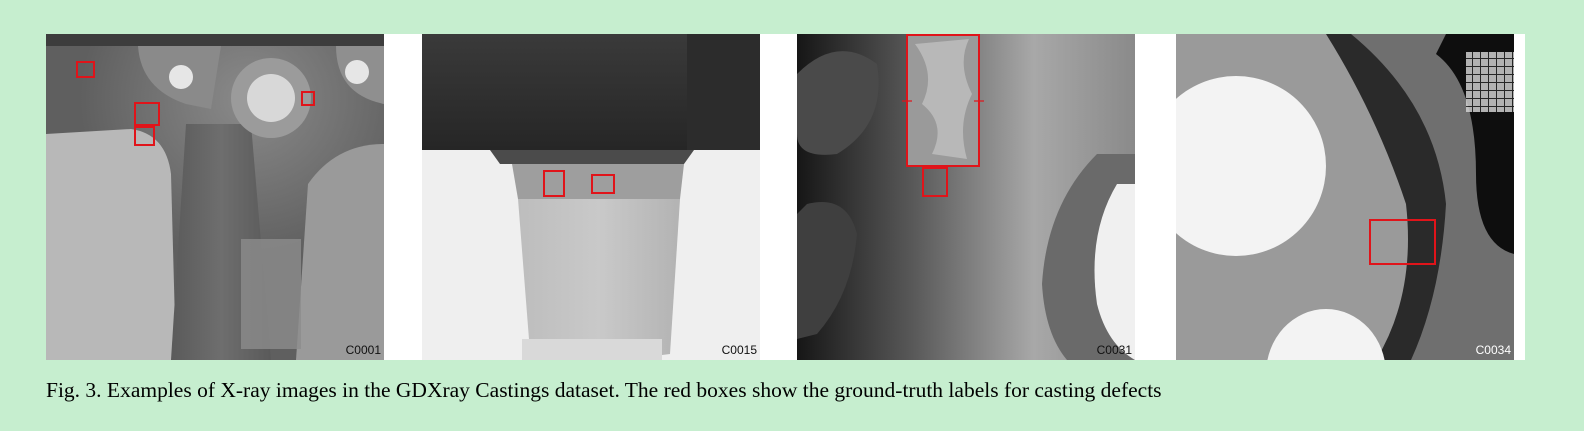 The image size is (1584, 431). Describe the element at coordinates (739, 350) in the screenshot. I see `panel-label: C0015` at that location.